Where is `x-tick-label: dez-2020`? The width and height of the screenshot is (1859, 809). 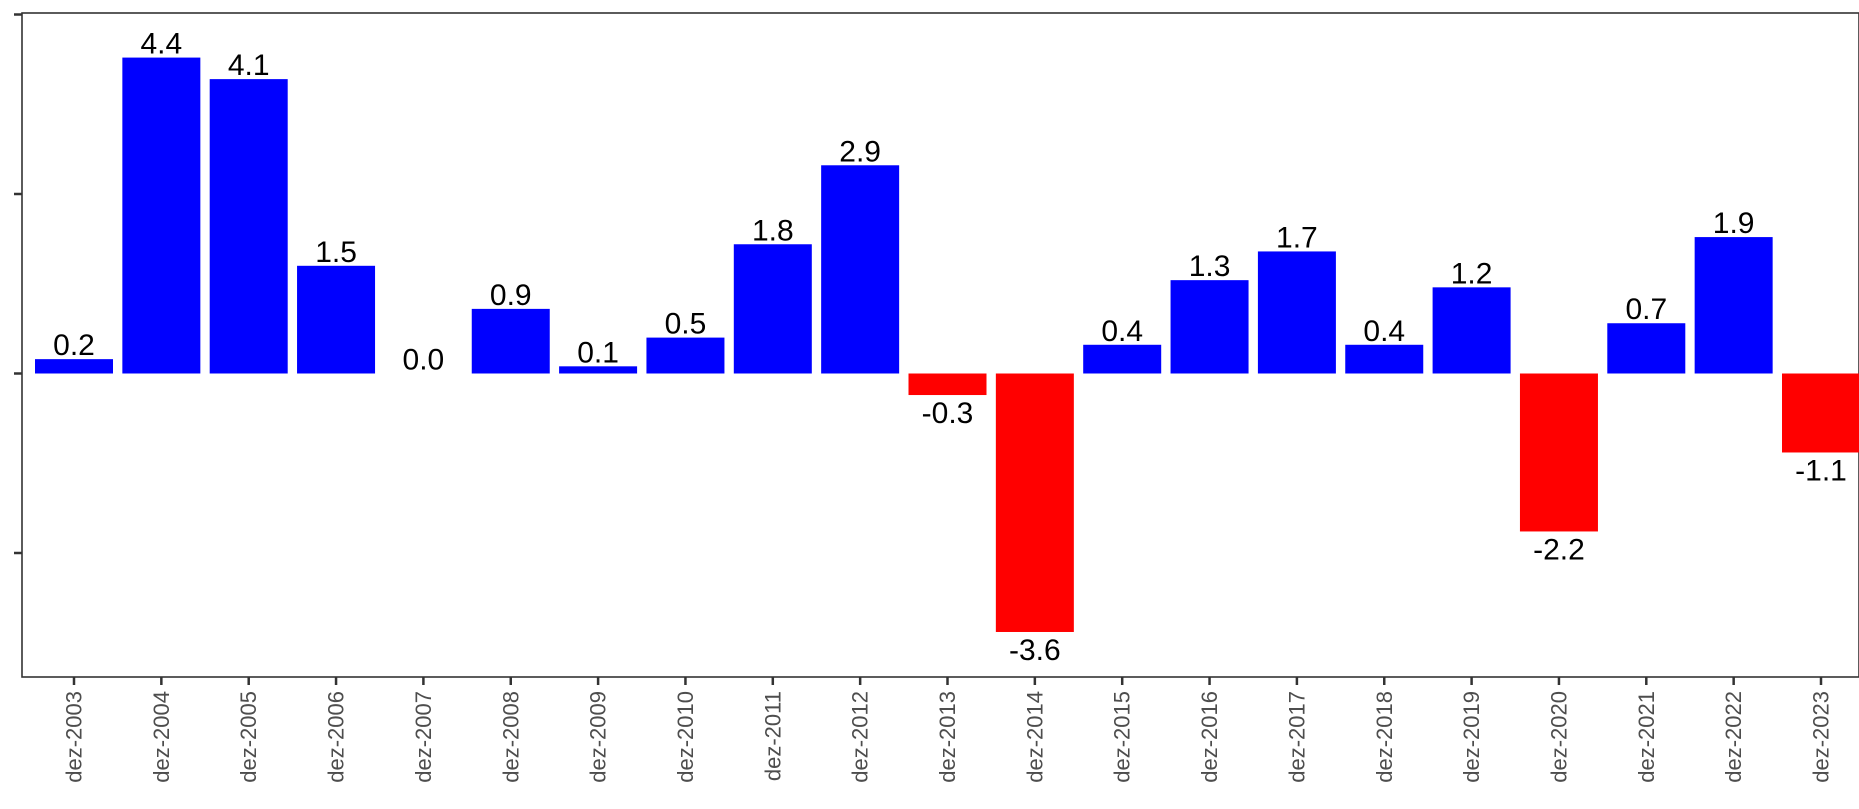 x-tick-label: dez-2020 is located at coordinates (1558, 737).